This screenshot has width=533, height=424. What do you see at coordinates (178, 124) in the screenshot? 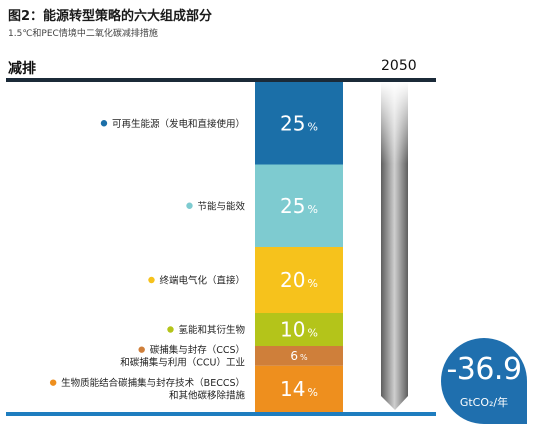
I see `category-label-renewables: 可再生能源（发电和直接使用）` at bounding box center [178, 124].